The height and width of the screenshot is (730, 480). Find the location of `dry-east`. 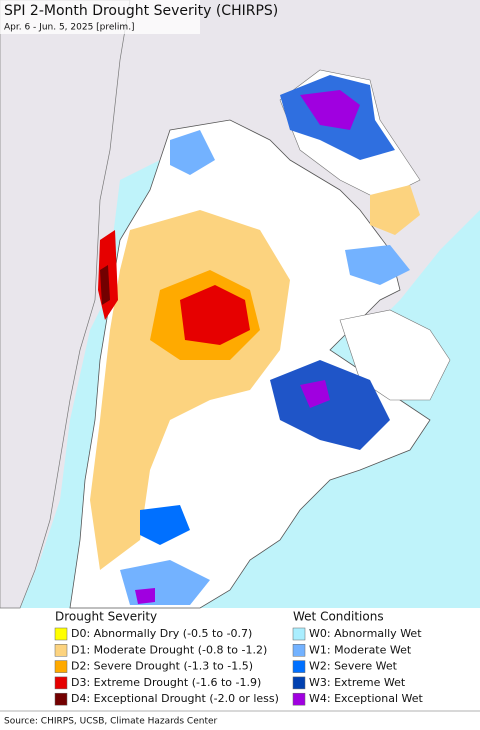

dry-east is located at coordinates (395, 210).